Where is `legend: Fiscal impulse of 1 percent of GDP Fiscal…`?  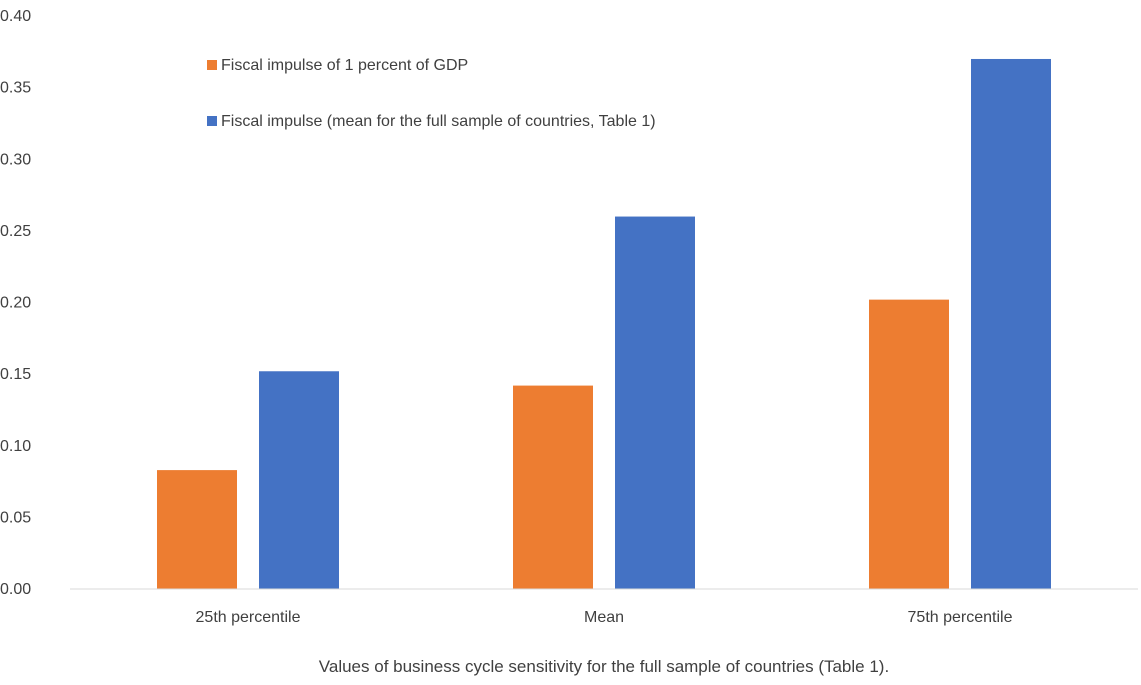 legend: Fiscal impulse of 1 percent of GDP Fiscal… is located at coordinates (431, 93).